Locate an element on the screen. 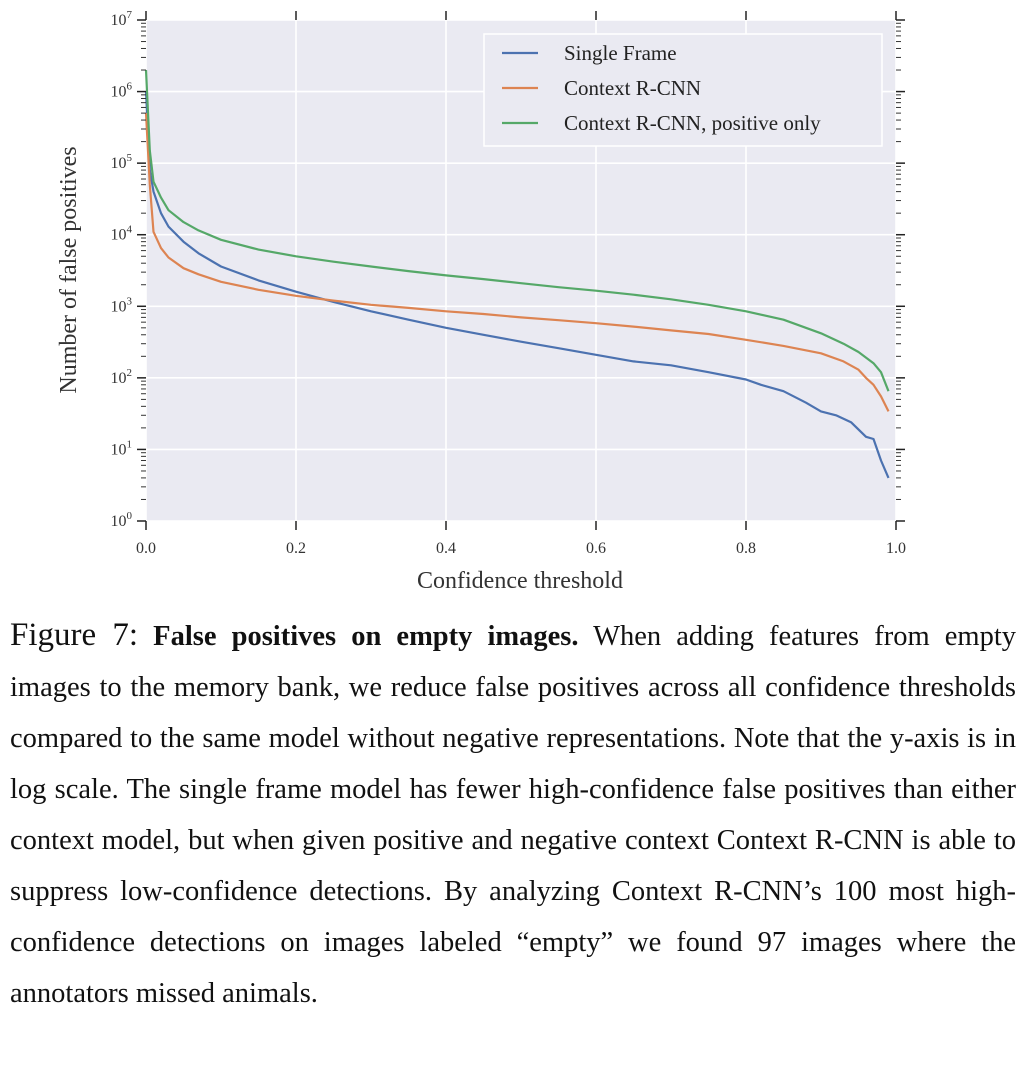 Image resolution: width=1024 pixels, height=1070 pixels. y-tick-exponent: 7 is located at coordinates (130, 15).